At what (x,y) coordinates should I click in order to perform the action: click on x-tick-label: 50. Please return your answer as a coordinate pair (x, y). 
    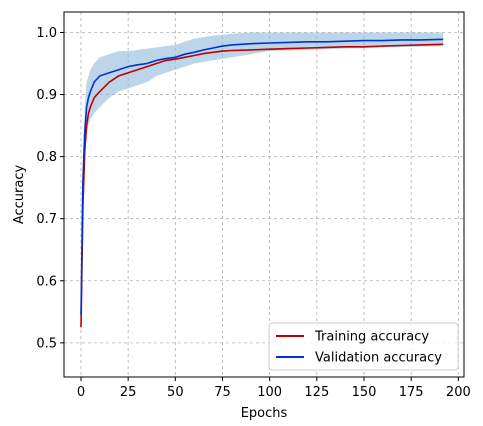
    Looking at the image, I should click on (175, 392).